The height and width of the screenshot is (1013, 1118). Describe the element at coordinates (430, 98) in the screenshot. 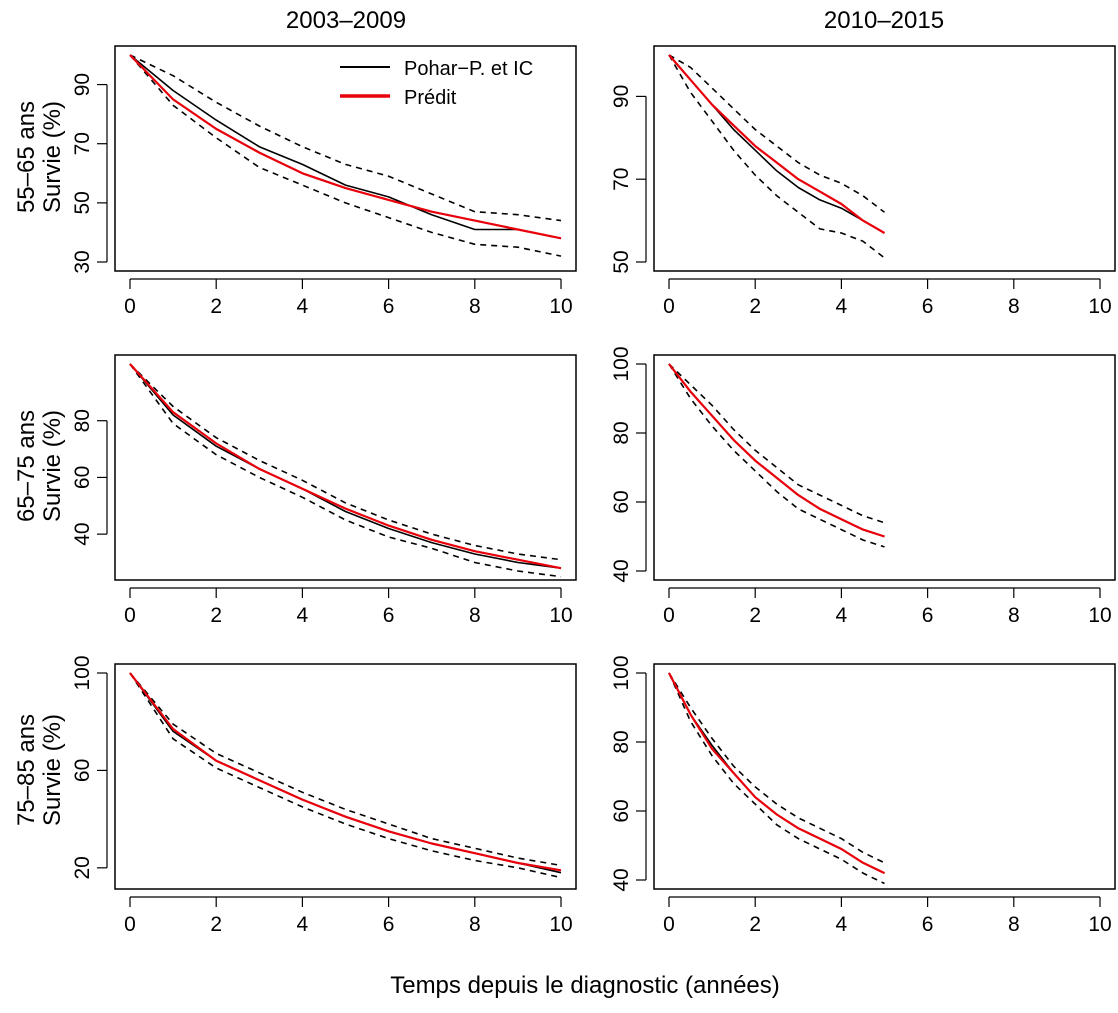

I see `legend-label-predicted: Prédit` at that location.